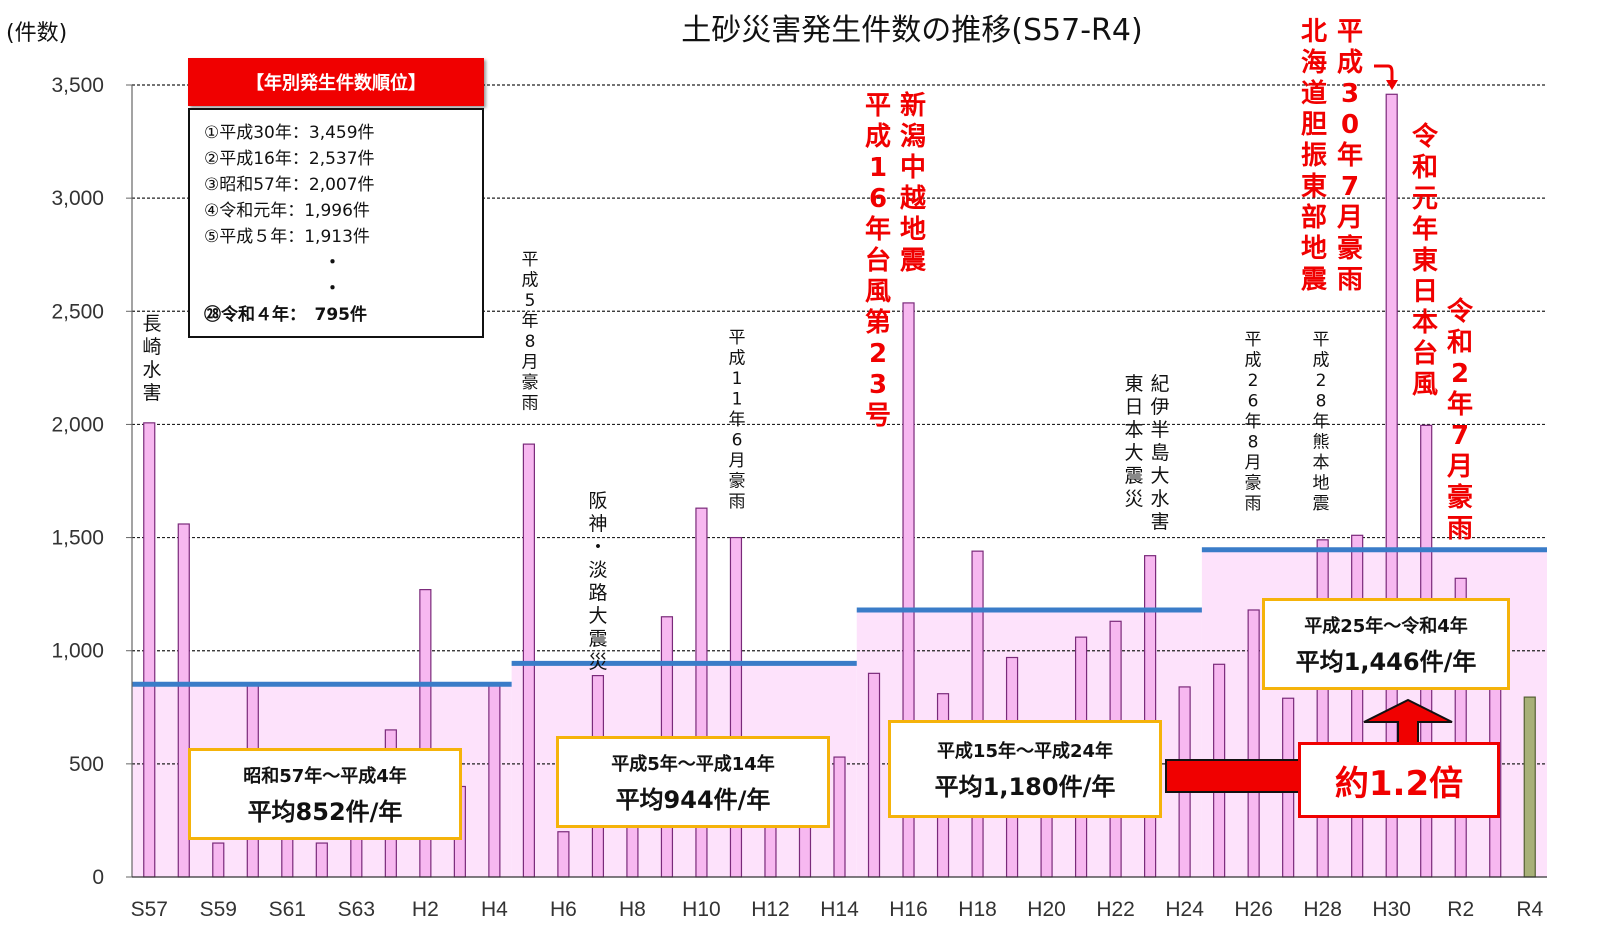 This screenshot has height=948, width=1600. I want to click on annotation-H16: 平成 1 6 年台風第 2 3 号, so click(878, 261).